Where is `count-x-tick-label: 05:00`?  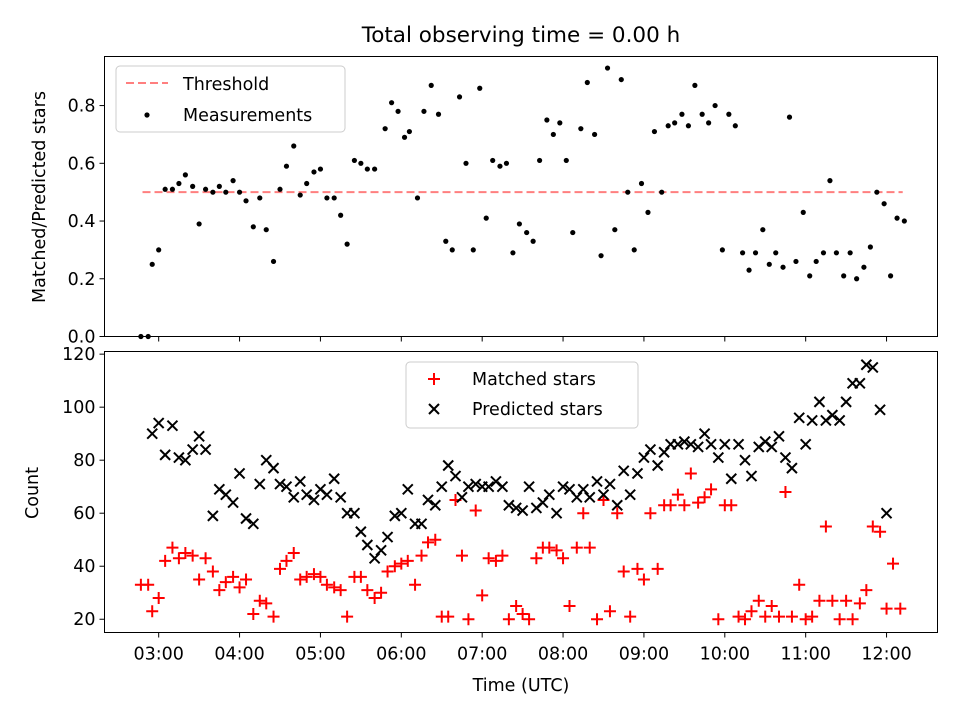 count-x-tick-label: 05:00 is located at coordinates (320, 655).